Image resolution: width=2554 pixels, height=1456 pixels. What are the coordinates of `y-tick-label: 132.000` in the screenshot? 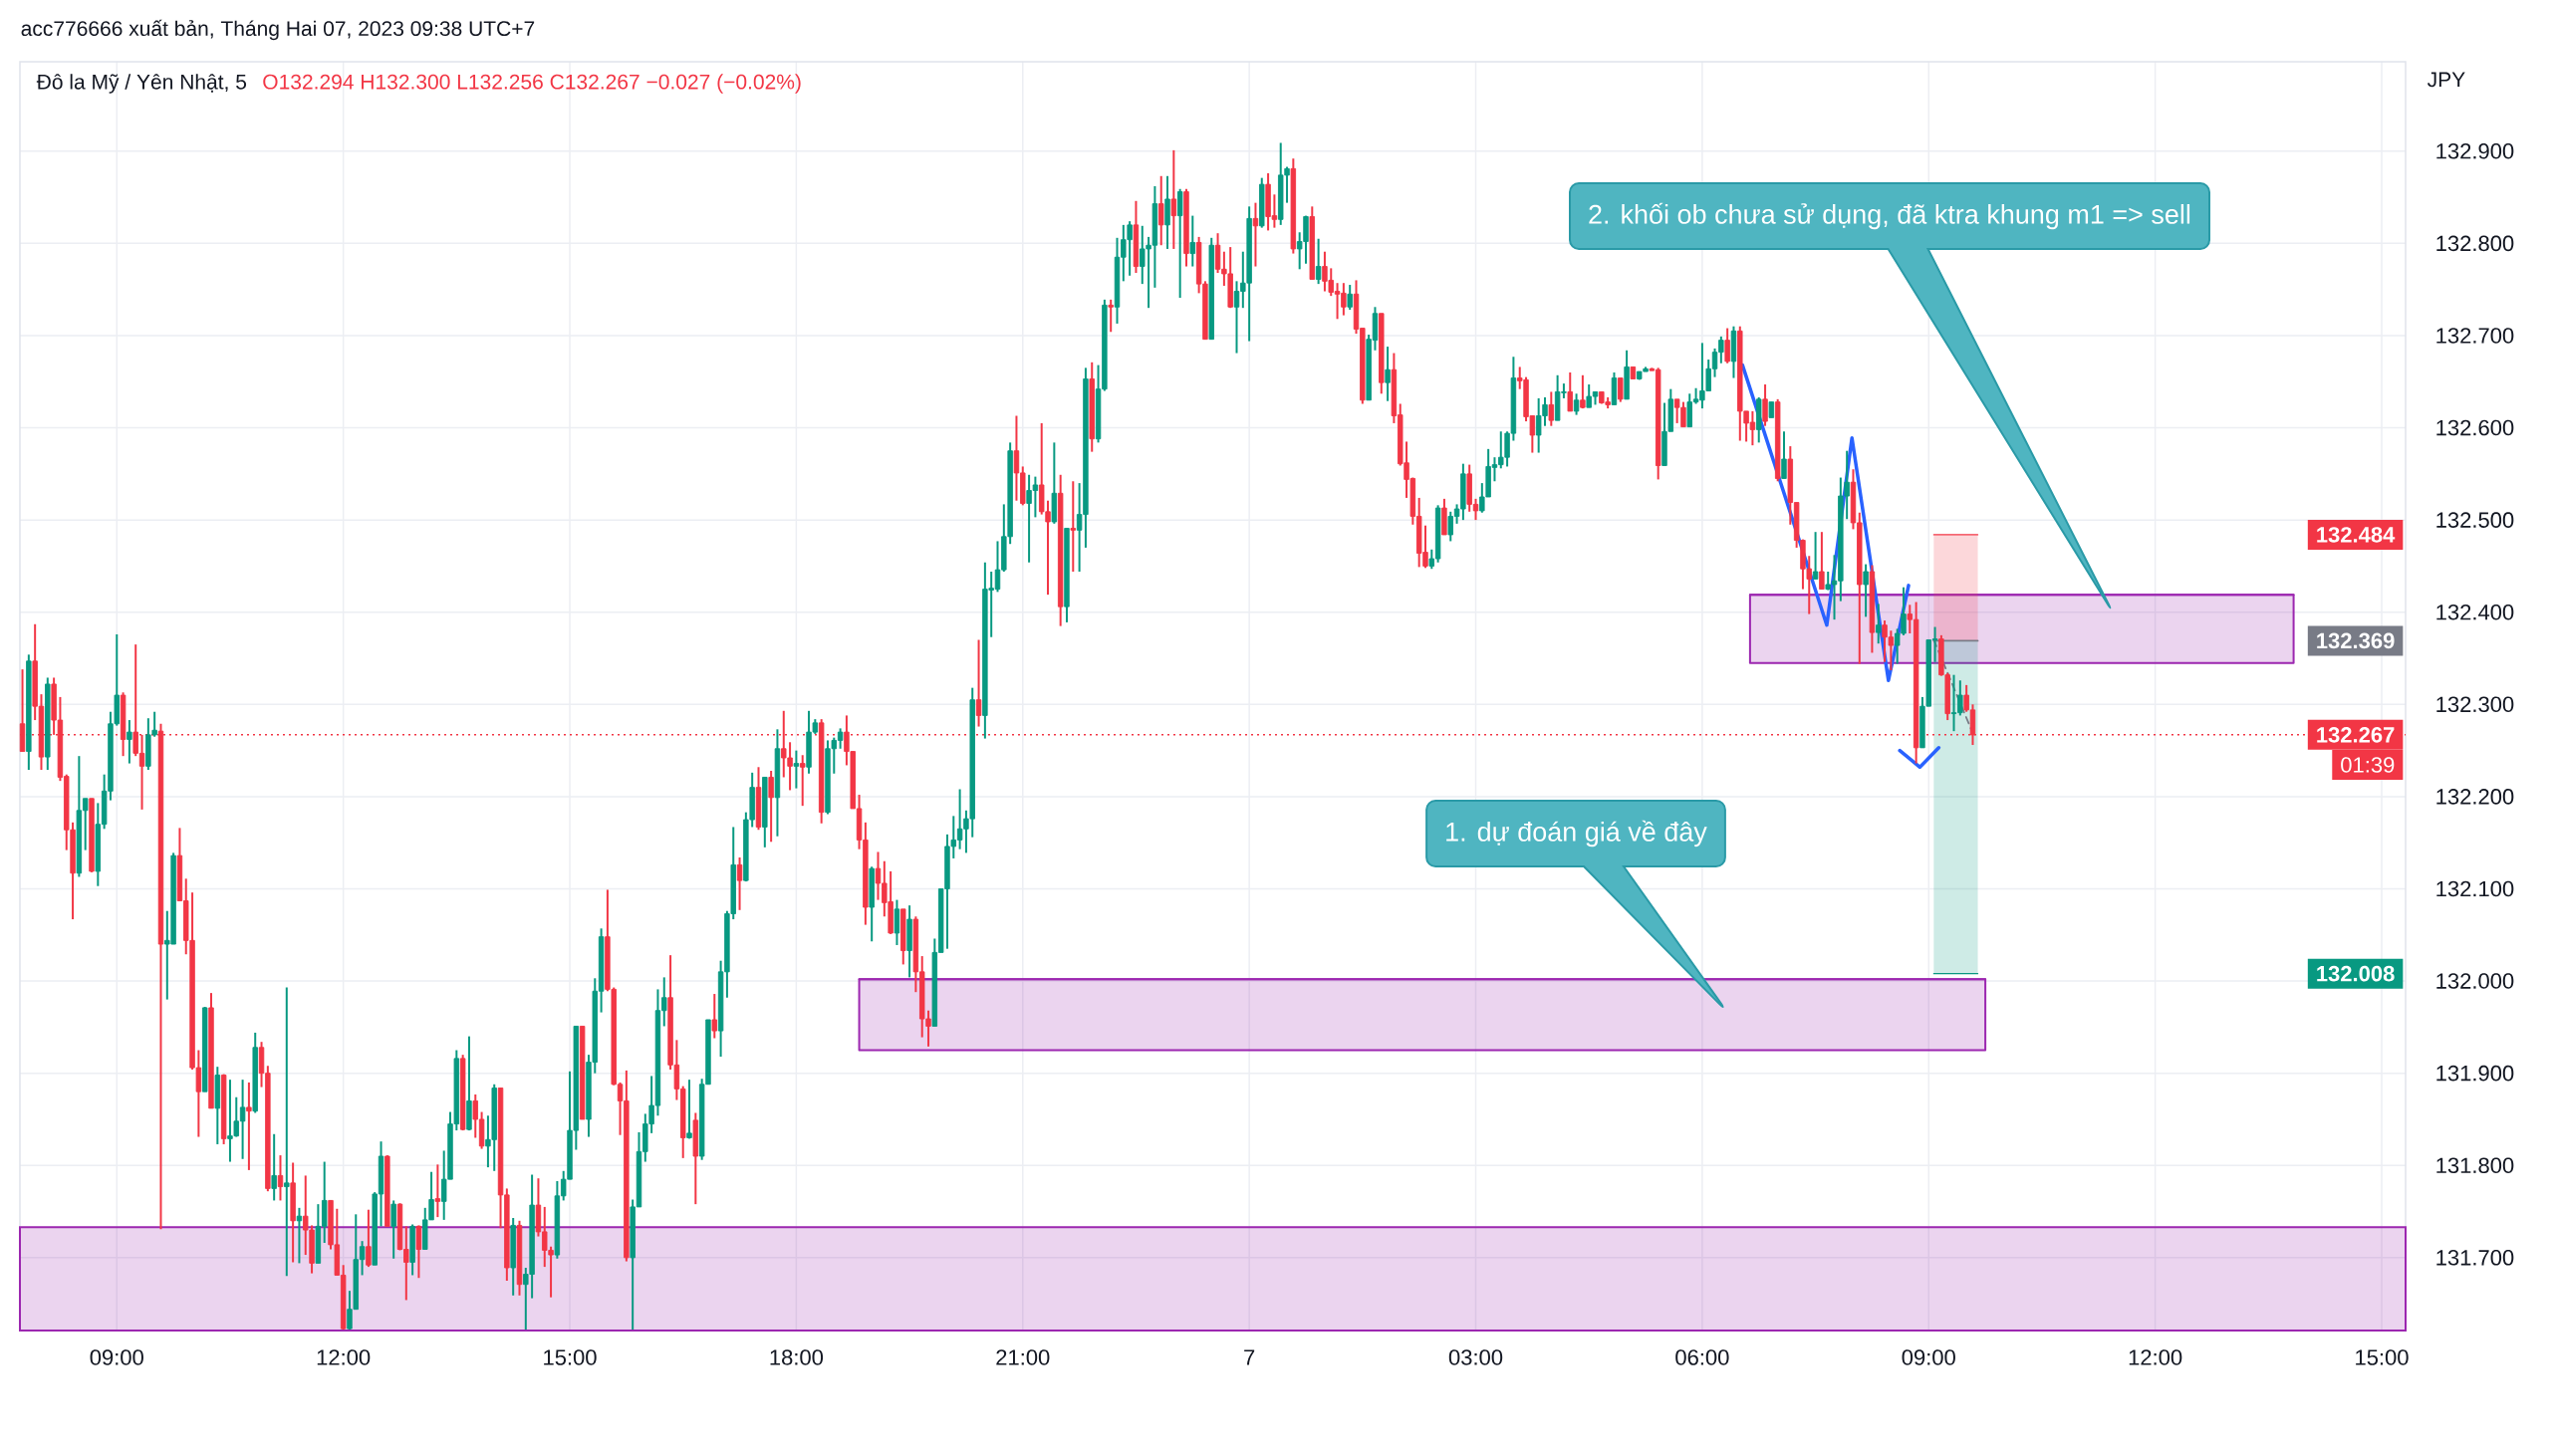 It's located at (2475, 981).